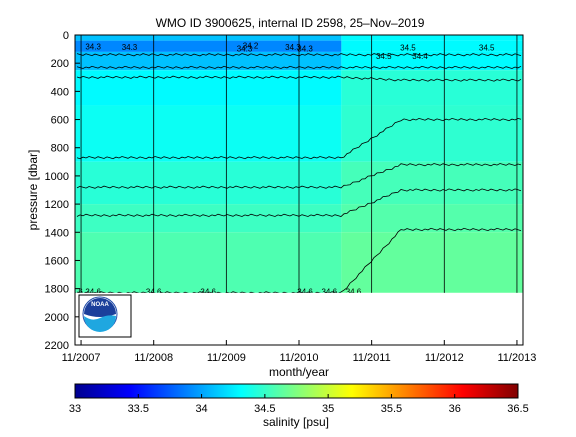  I want to click on colorbar-tick-label-7: 36.5, so click(517, 409).